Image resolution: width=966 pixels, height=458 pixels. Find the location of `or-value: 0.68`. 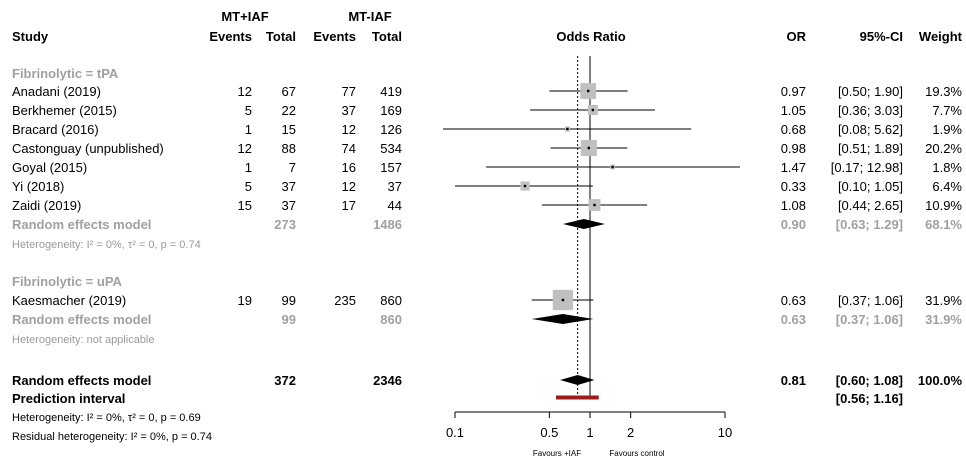

or-value: 0.68 is located at coordinates (793, 129).